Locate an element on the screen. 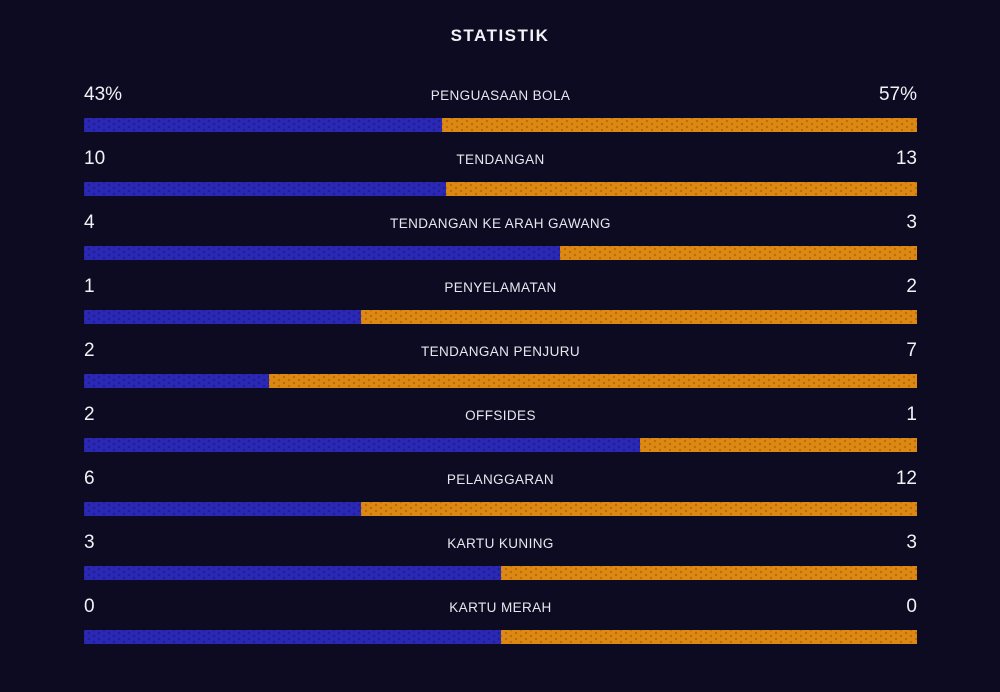 Image resolution: width=1000 pixels, height=692 pixels. stat-label: TENDANGAN KE ARAH GAWANG is located at coordinates (500, 223).